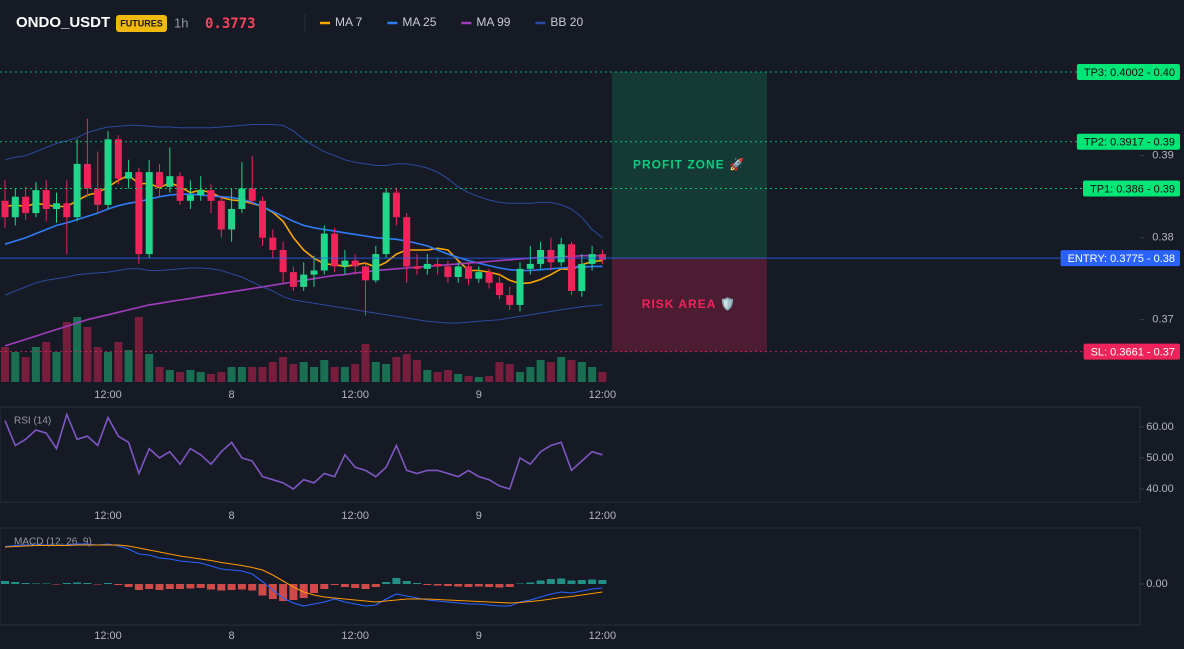 The width and height of the screenshot is (1184, 649). Describe the element at coordinates (566, 22) in the screenshot. I see `legend-label: BB 20` at that location.